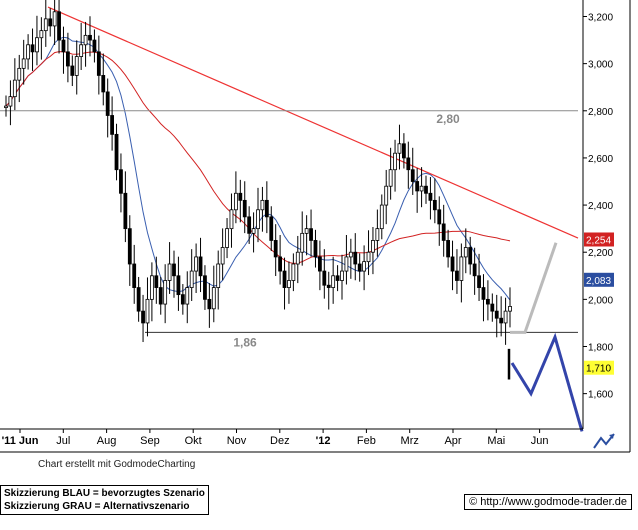 Image resolution: width=638 pixels, height=530 pixels. Describe the element at coordinates (600, 206) in the screenshot. I see `y-tick-label: 2,400` at that location.